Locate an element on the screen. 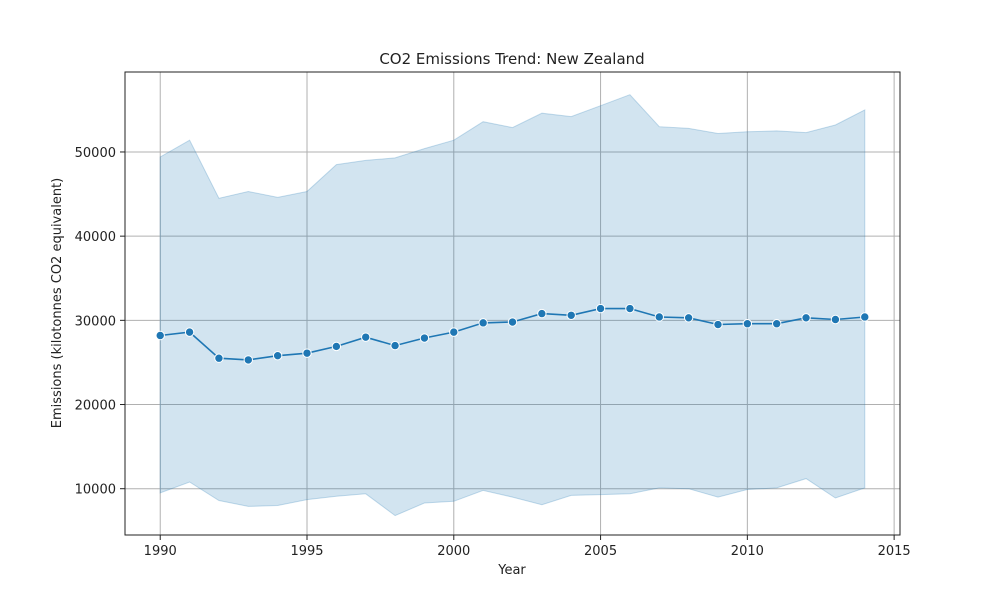 The height and width of the screenshot is (600, 1000). y-tick-label: 40000 is located at coordinates (95, 237).